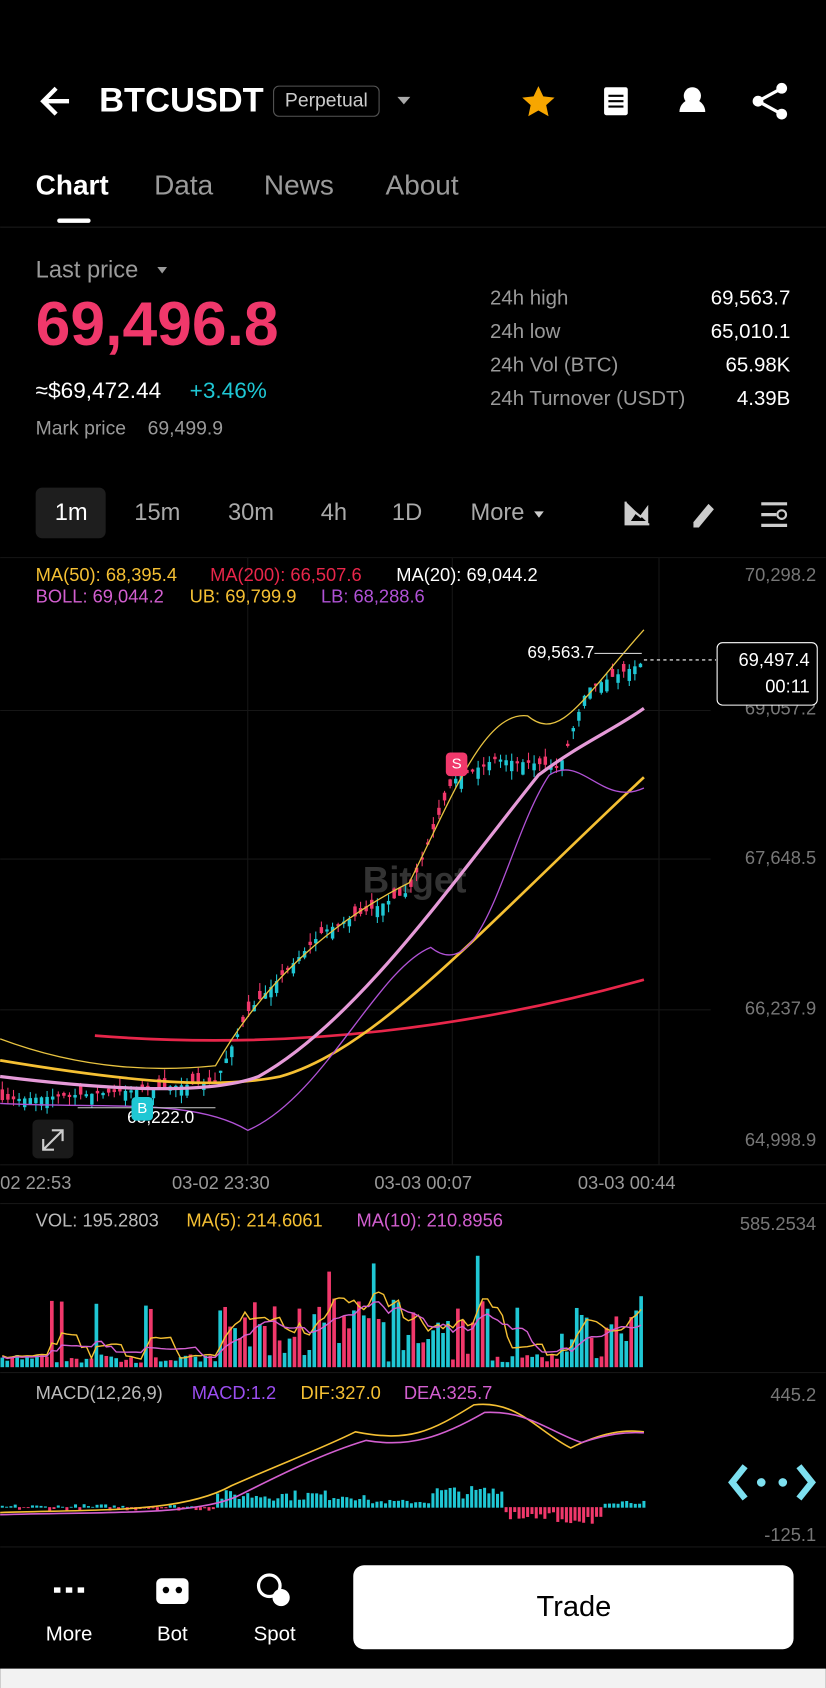 This screenshot has height=1688, width=826. What do you see at coordinates (72, 185) in the screenshot?
I see `tab: Chart` at bounding box center [72, 185].